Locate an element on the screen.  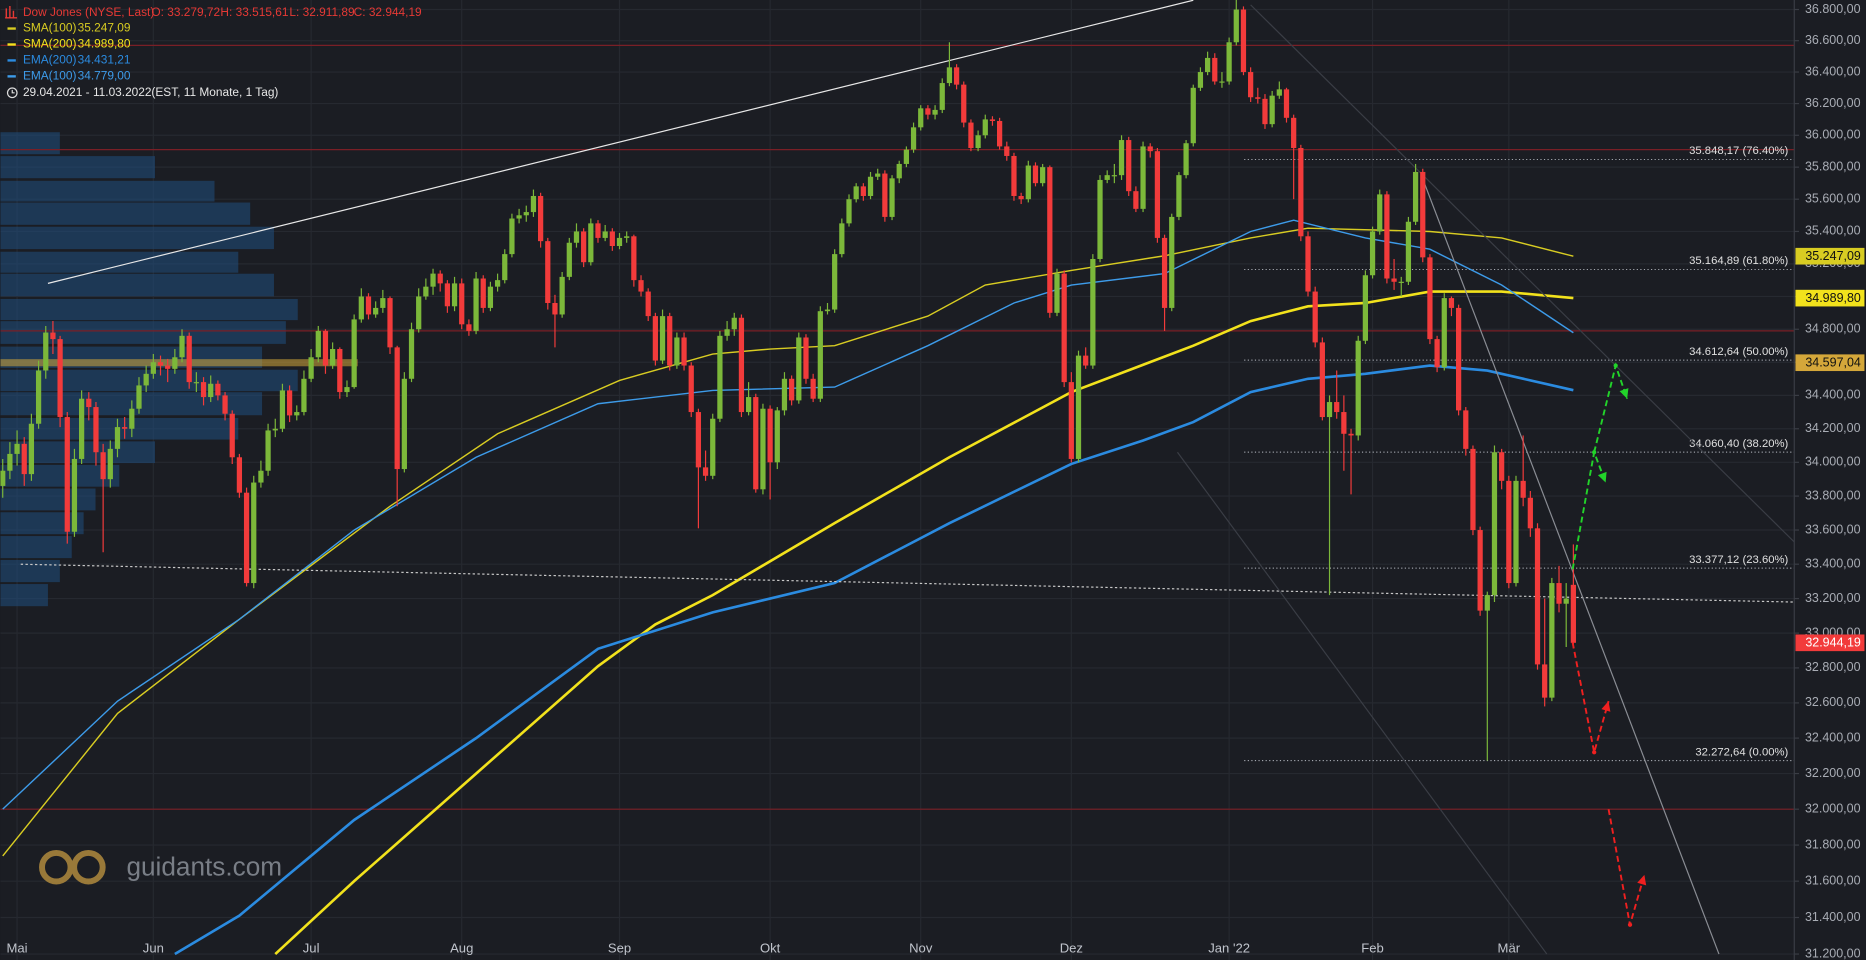
x-tick-label: Mai is located at coordinates (17, 948).